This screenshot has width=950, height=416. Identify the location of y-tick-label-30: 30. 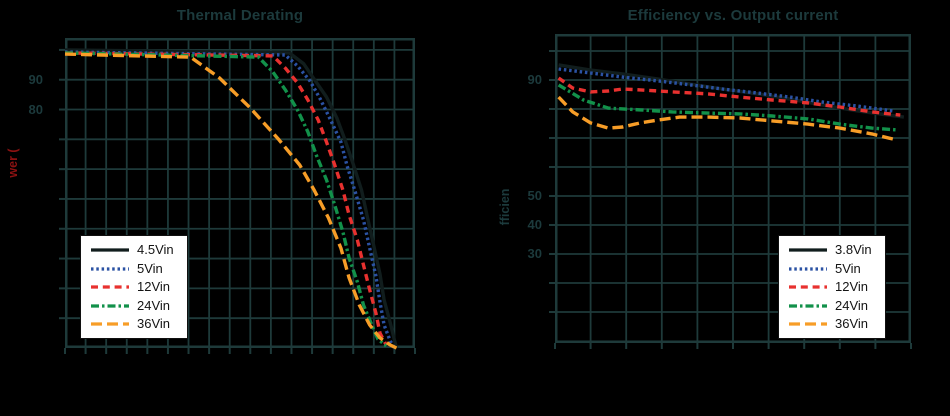
(534, 253).